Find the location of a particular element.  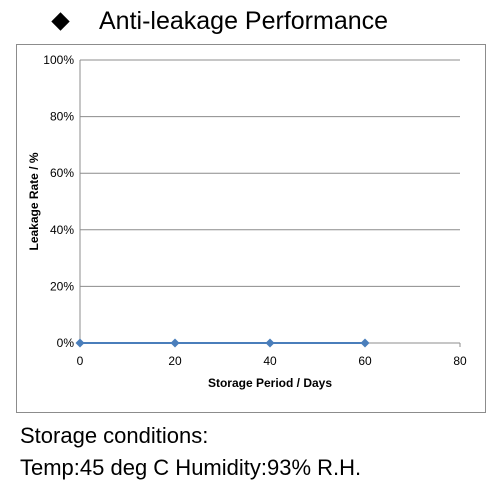

conditions-heading: Storage conditions: is located at coordinates (114, 435).